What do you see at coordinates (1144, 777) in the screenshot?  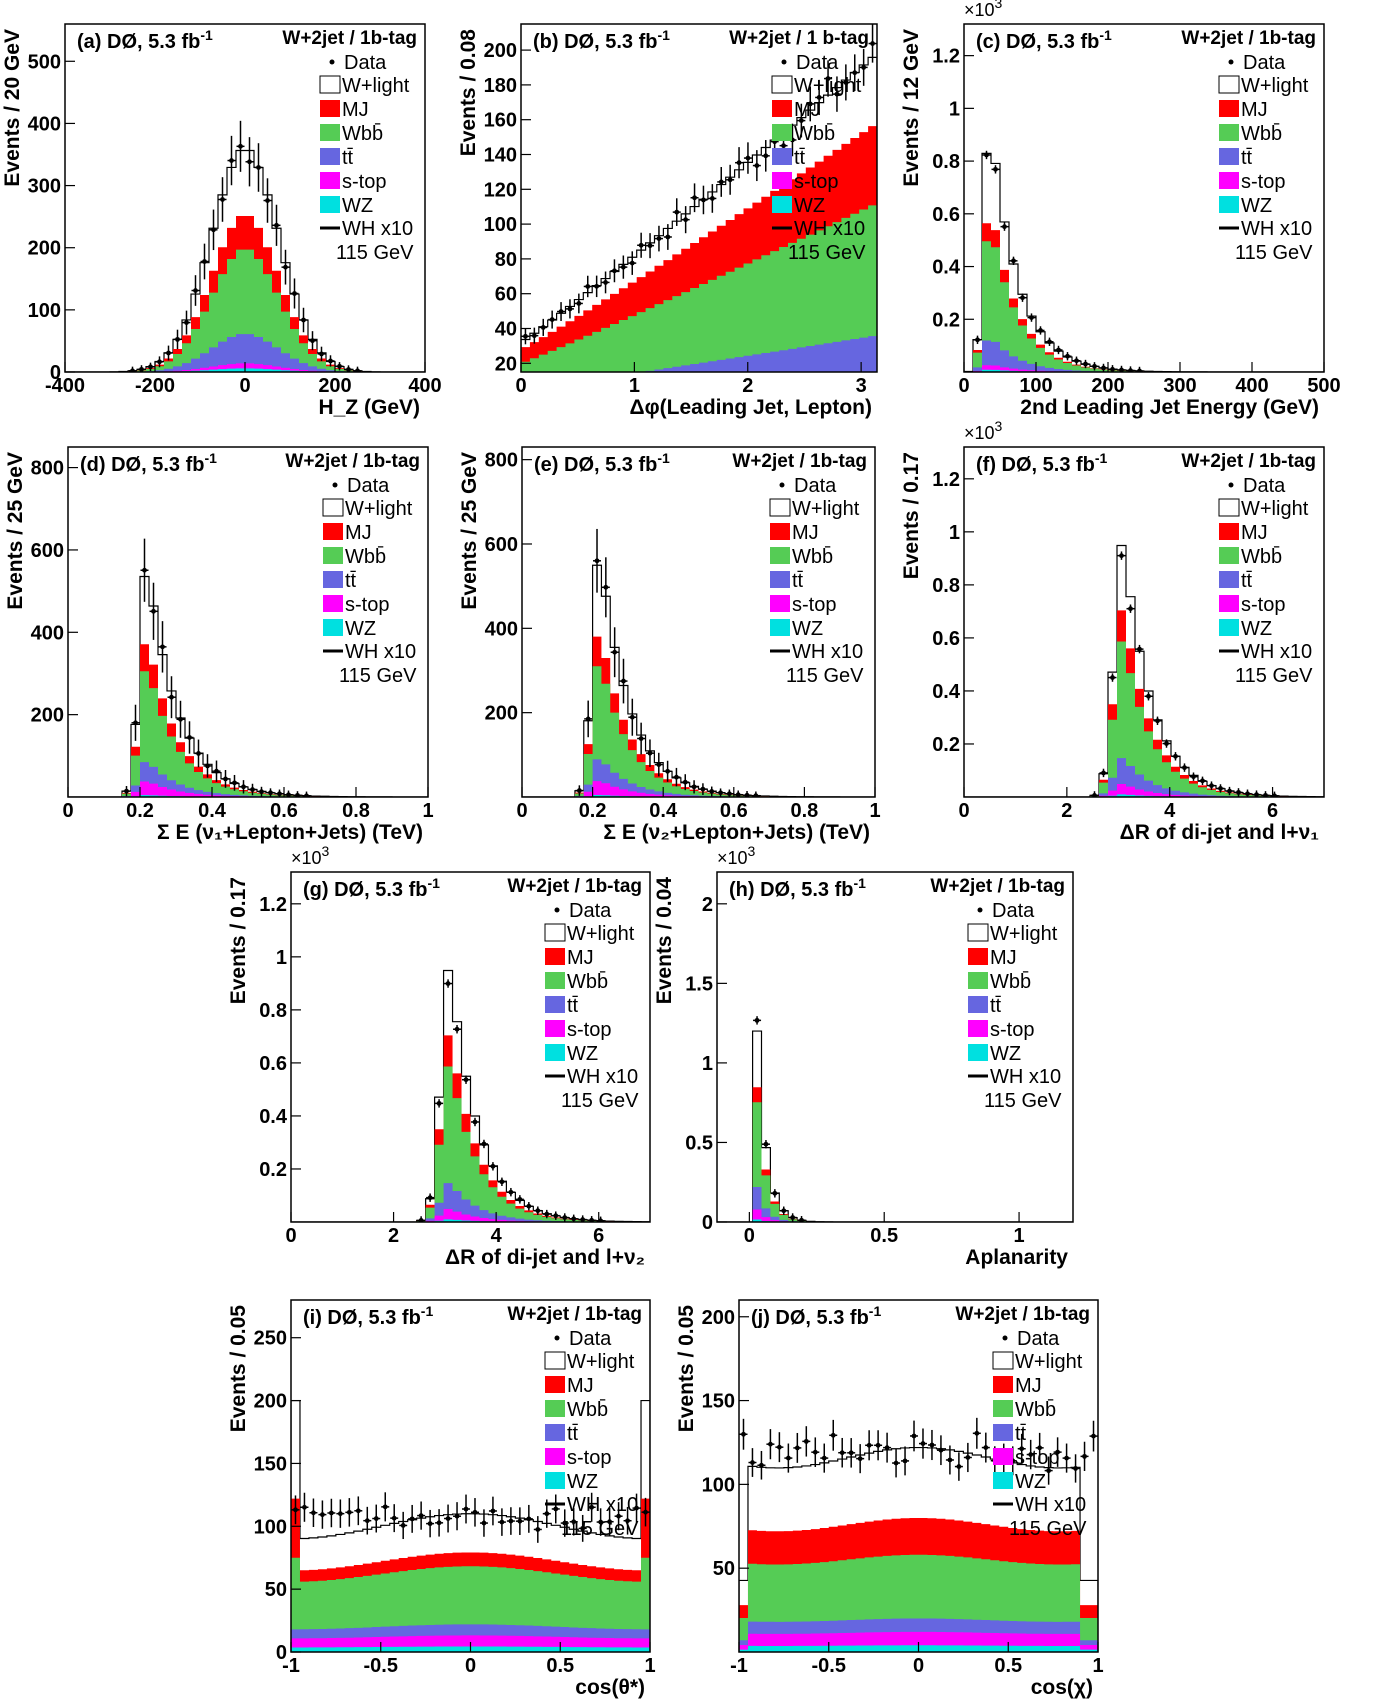 I see `stack-tt` at bounding box center [1144, 777].